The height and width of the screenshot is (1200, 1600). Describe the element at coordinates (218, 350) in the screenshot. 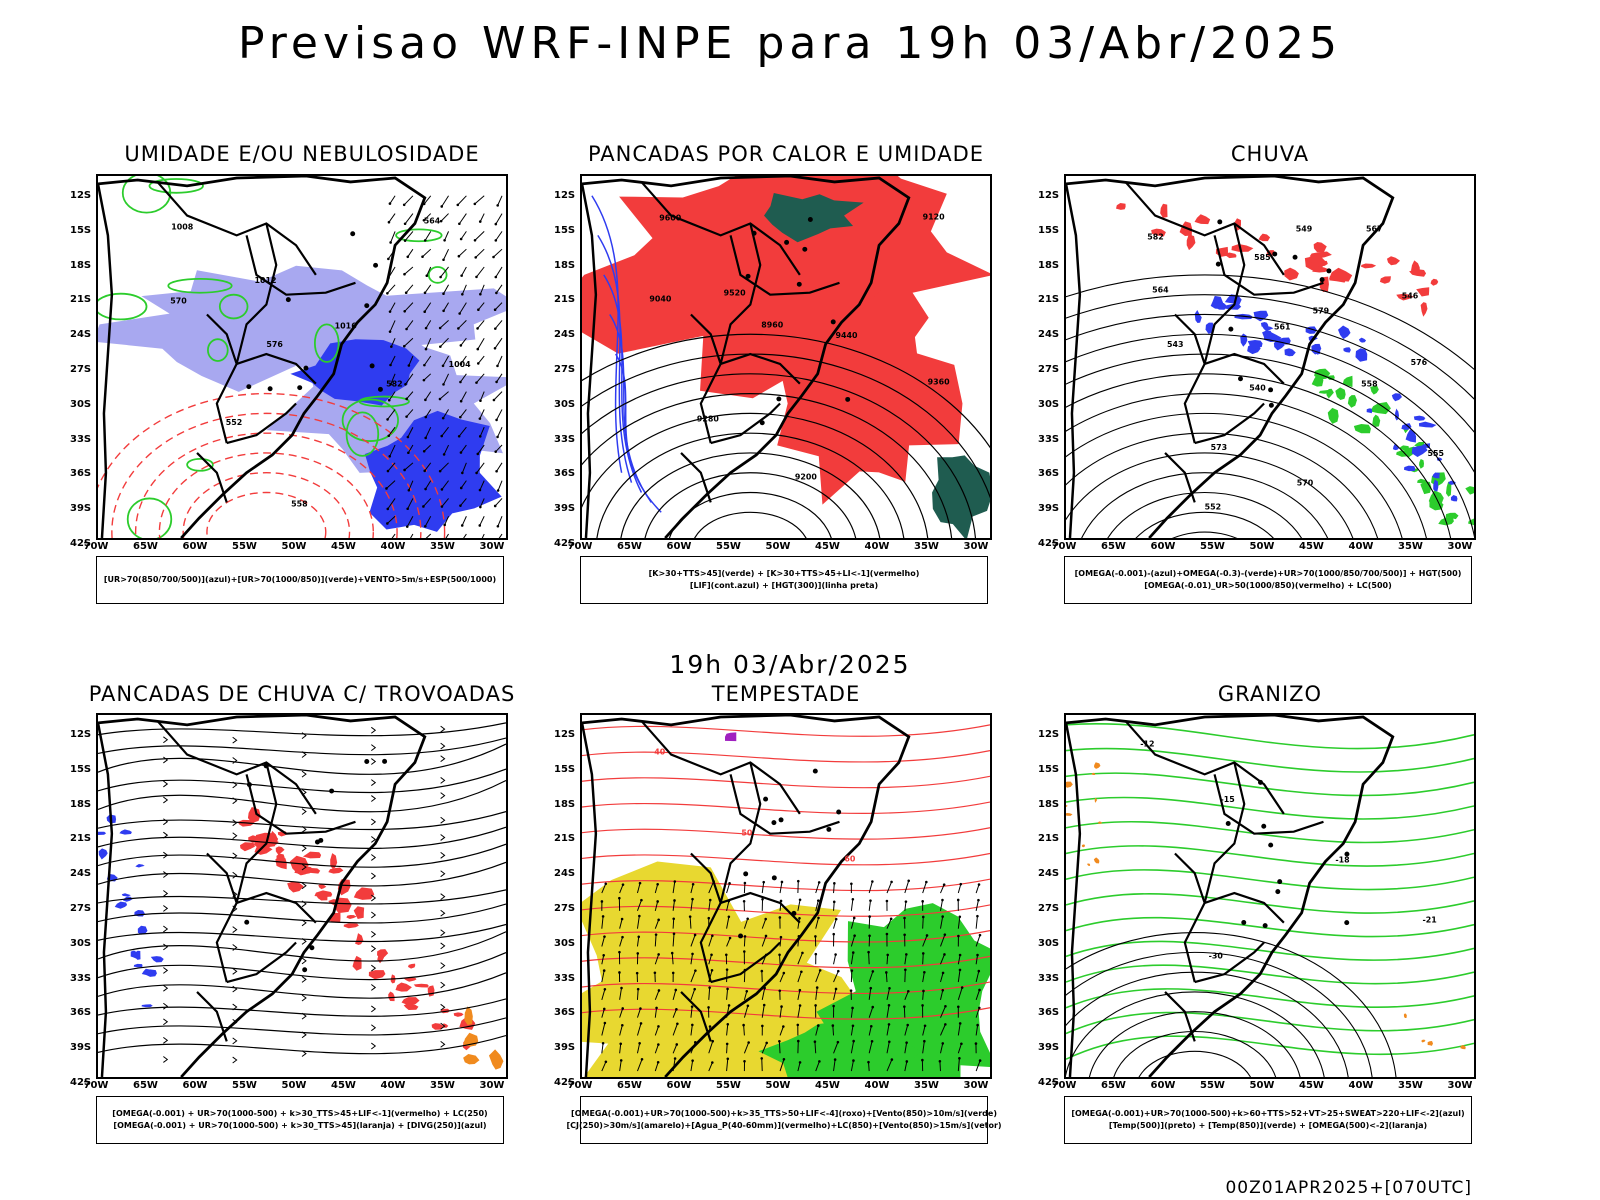

I see `green-contour` at that location.